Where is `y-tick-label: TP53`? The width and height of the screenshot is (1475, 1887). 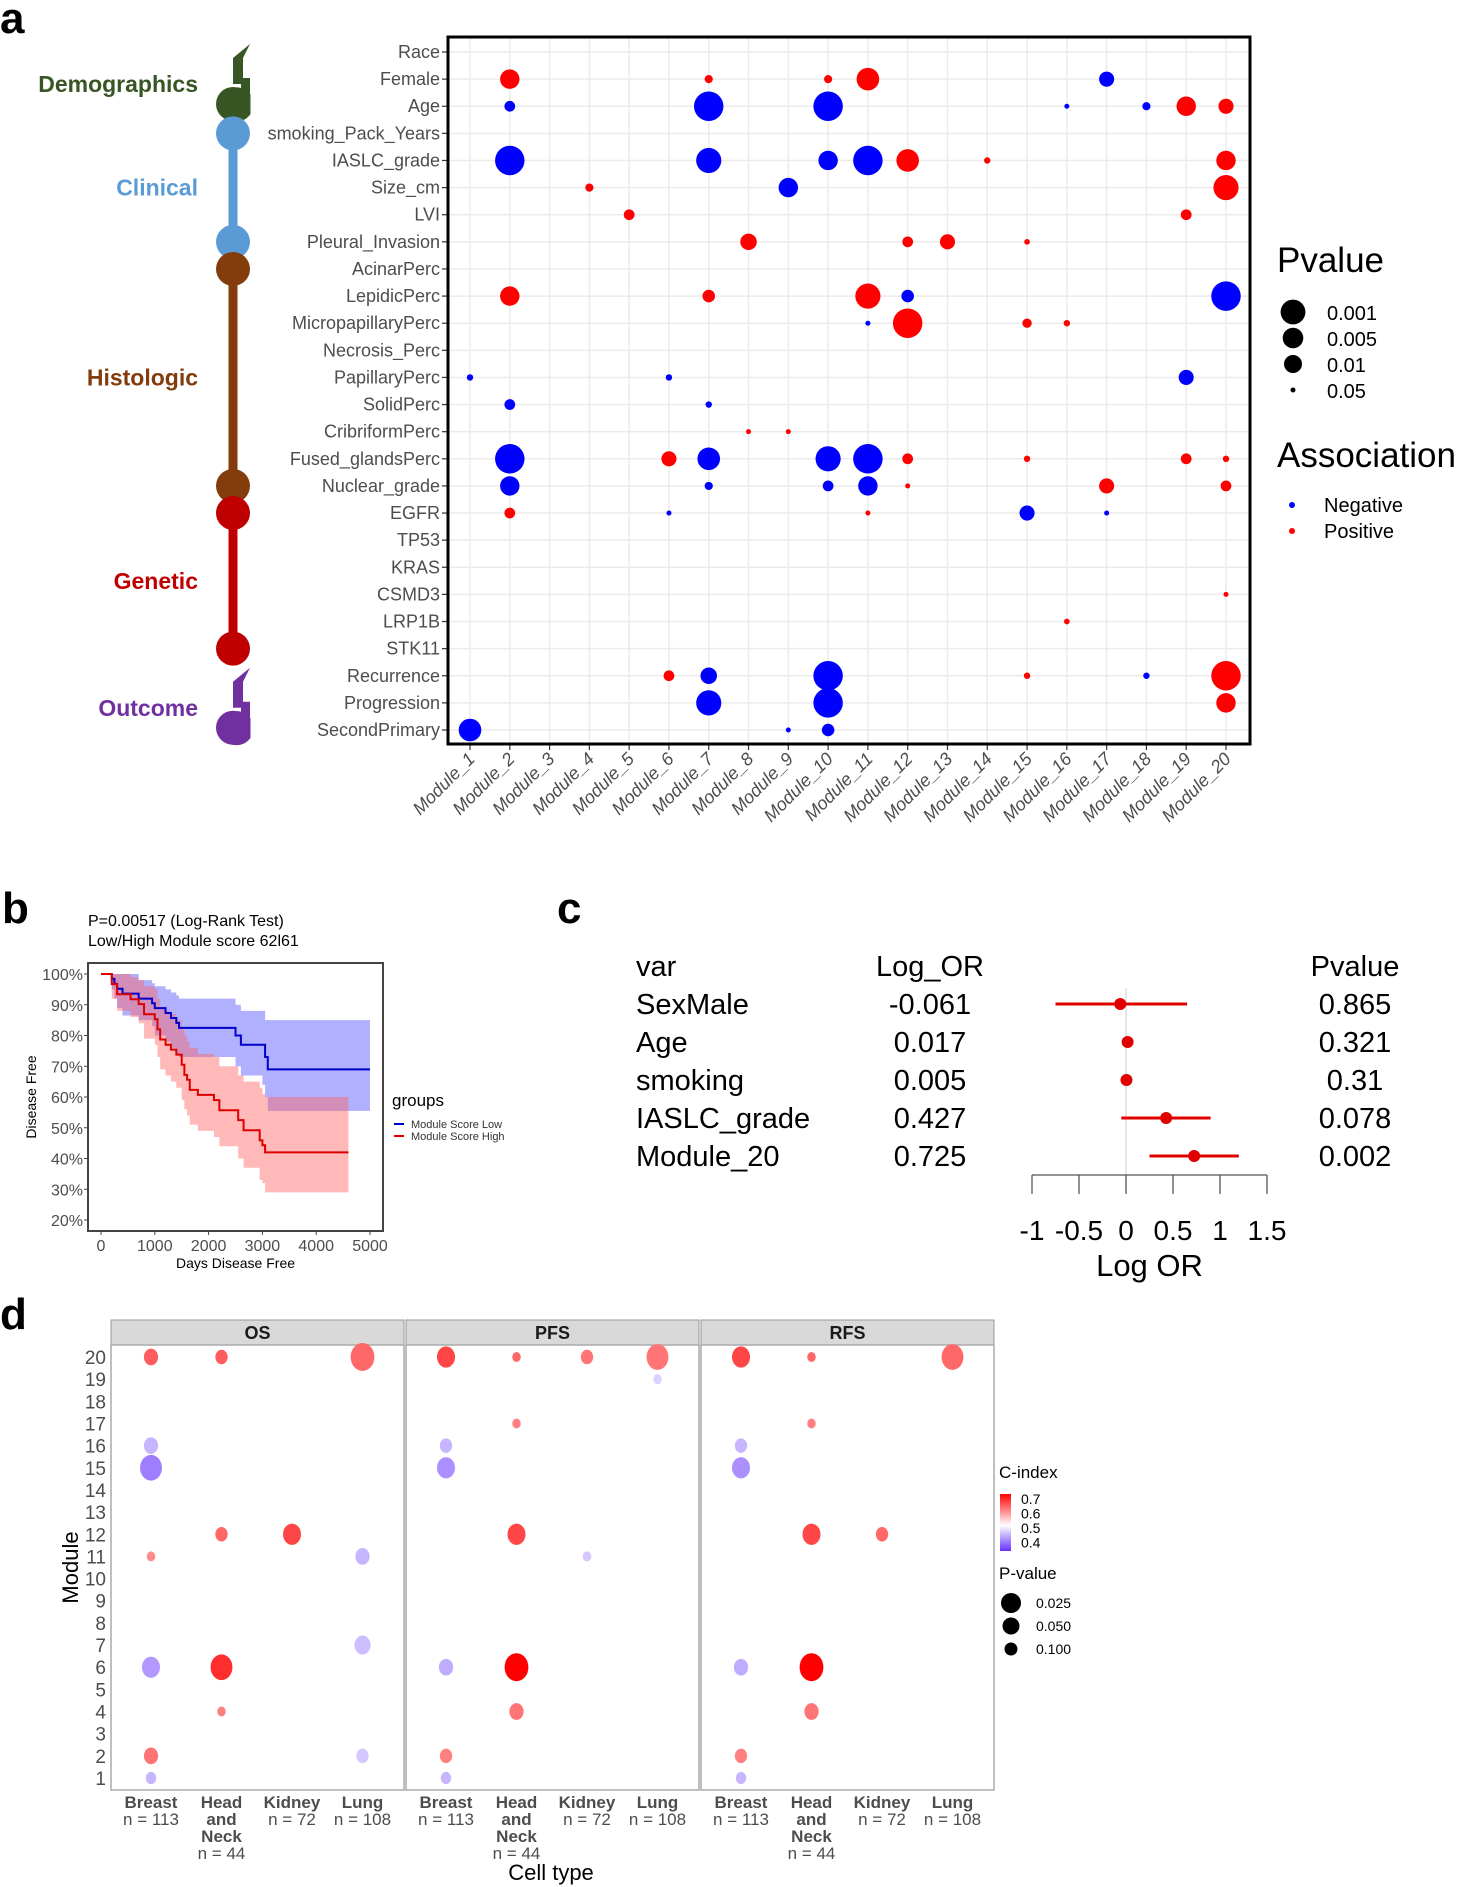 y-tick-label: TP53 is located at coordinates (418, 540).